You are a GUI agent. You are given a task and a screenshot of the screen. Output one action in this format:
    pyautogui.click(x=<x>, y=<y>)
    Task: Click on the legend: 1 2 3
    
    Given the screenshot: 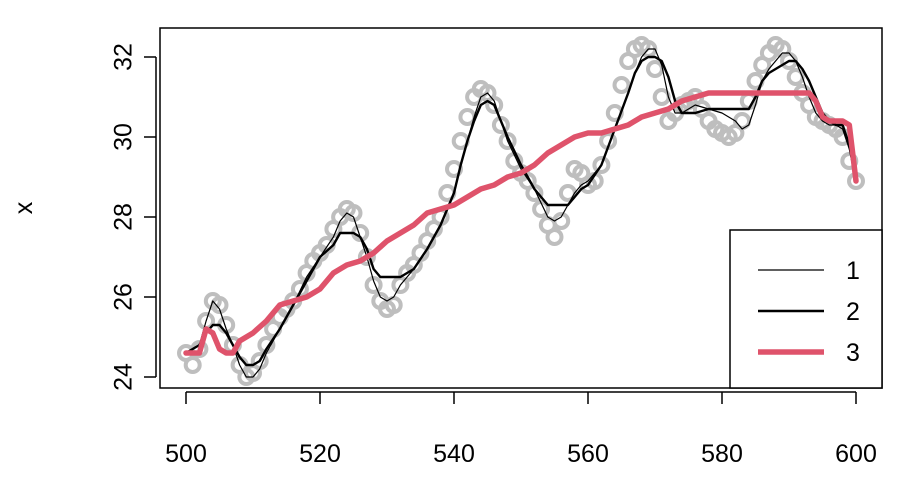 What is the action you would take?
    pyautogui.click(x=806, y=309)
    